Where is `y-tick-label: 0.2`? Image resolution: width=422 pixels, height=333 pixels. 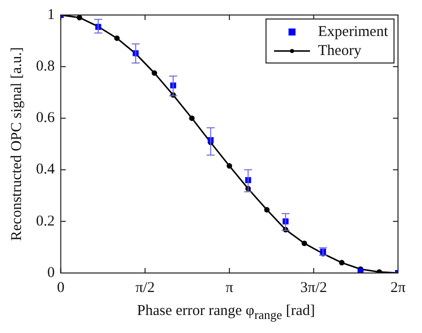 y-tick-label: 0.2 is located at coordinates (45, 221).